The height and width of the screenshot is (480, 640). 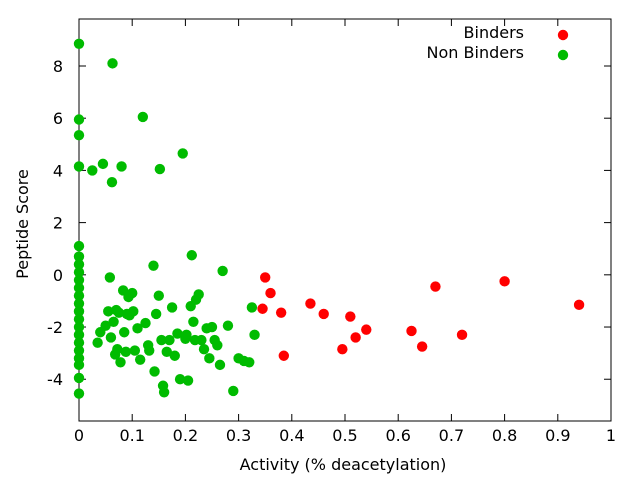 What do you see at coordinates (58, 66) in the screenshot?
I see `y-tick-label: 8` at bounding box center [58, 66].